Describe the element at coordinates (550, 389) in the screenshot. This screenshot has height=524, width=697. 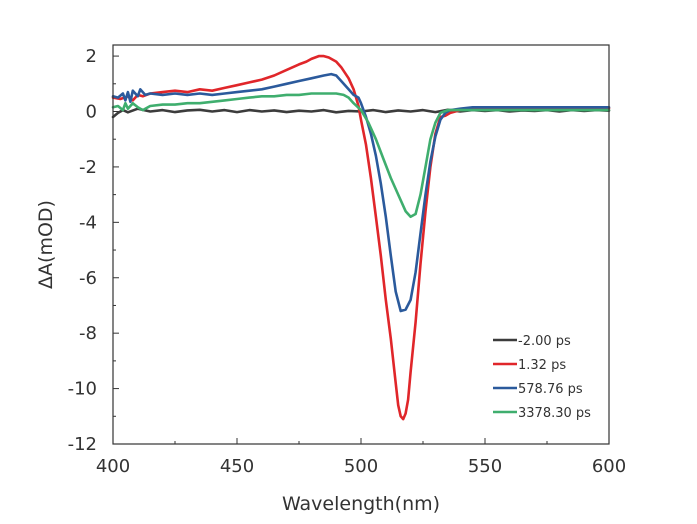
I see `legend-label: 578.76 ps` at that location.